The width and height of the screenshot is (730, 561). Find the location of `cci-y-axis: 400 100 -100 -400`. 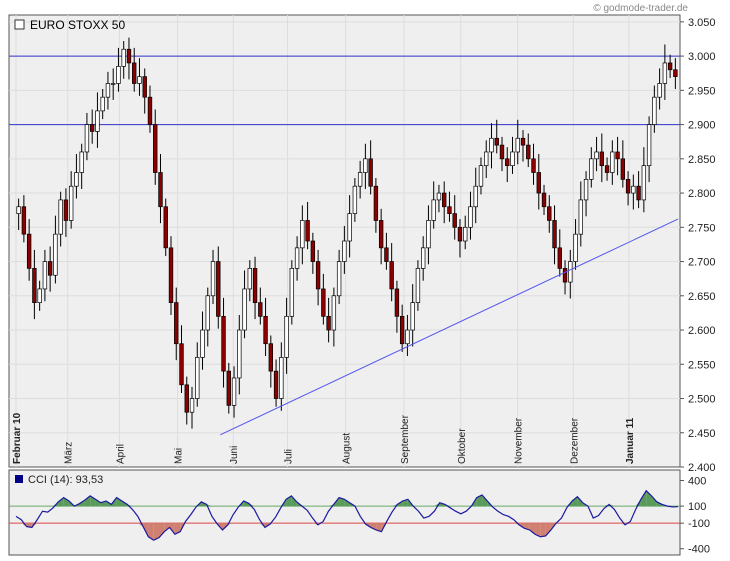

cci-y-axis: 400 100 -100 -400 is located at coordinates (695, 516).